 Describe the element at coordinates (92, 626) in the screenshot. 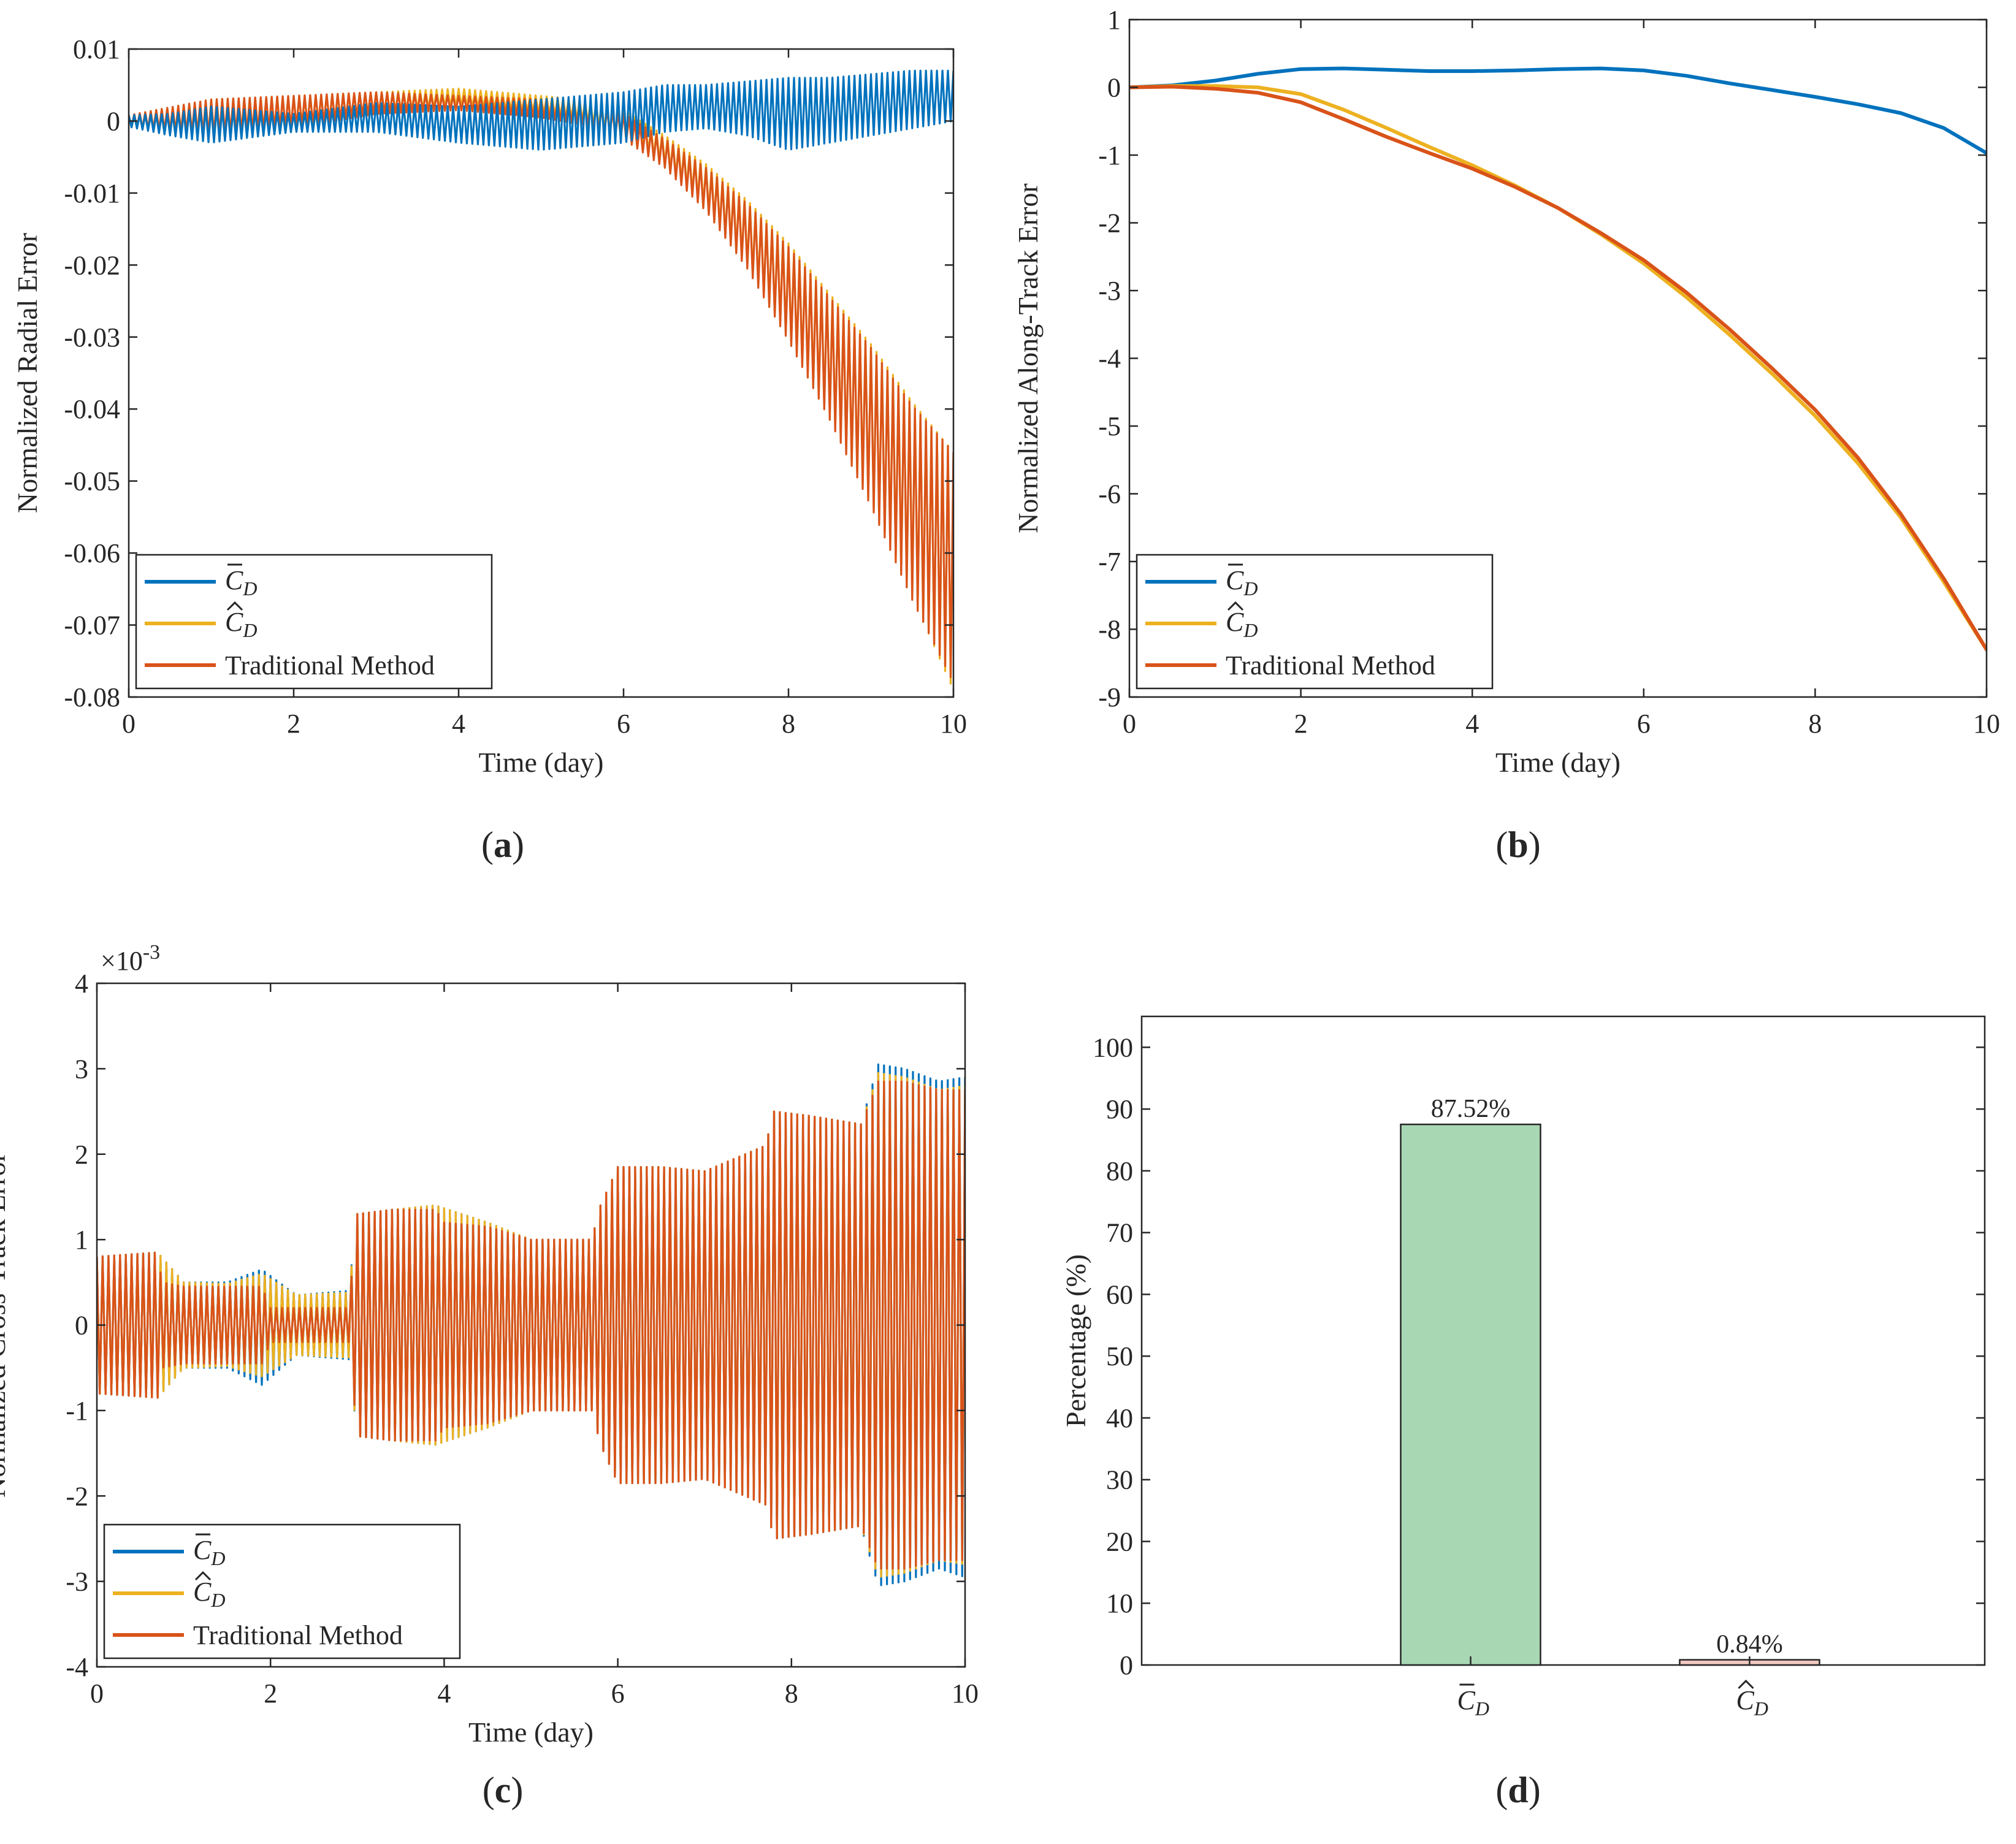

I see `y-tick-label: -0.07` at that location.